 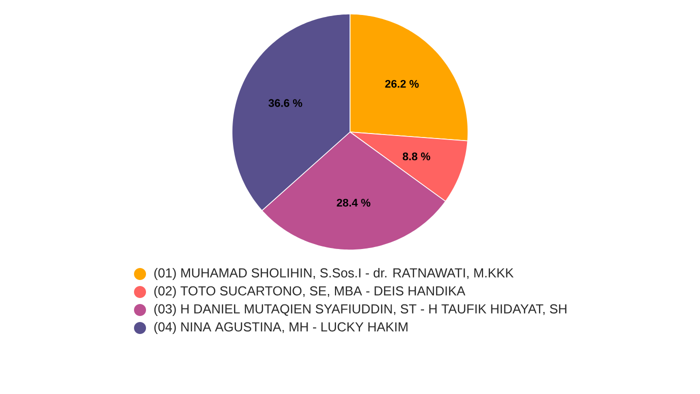 I want to click on data-label: 26.2 %, so click(x=402, y=84).